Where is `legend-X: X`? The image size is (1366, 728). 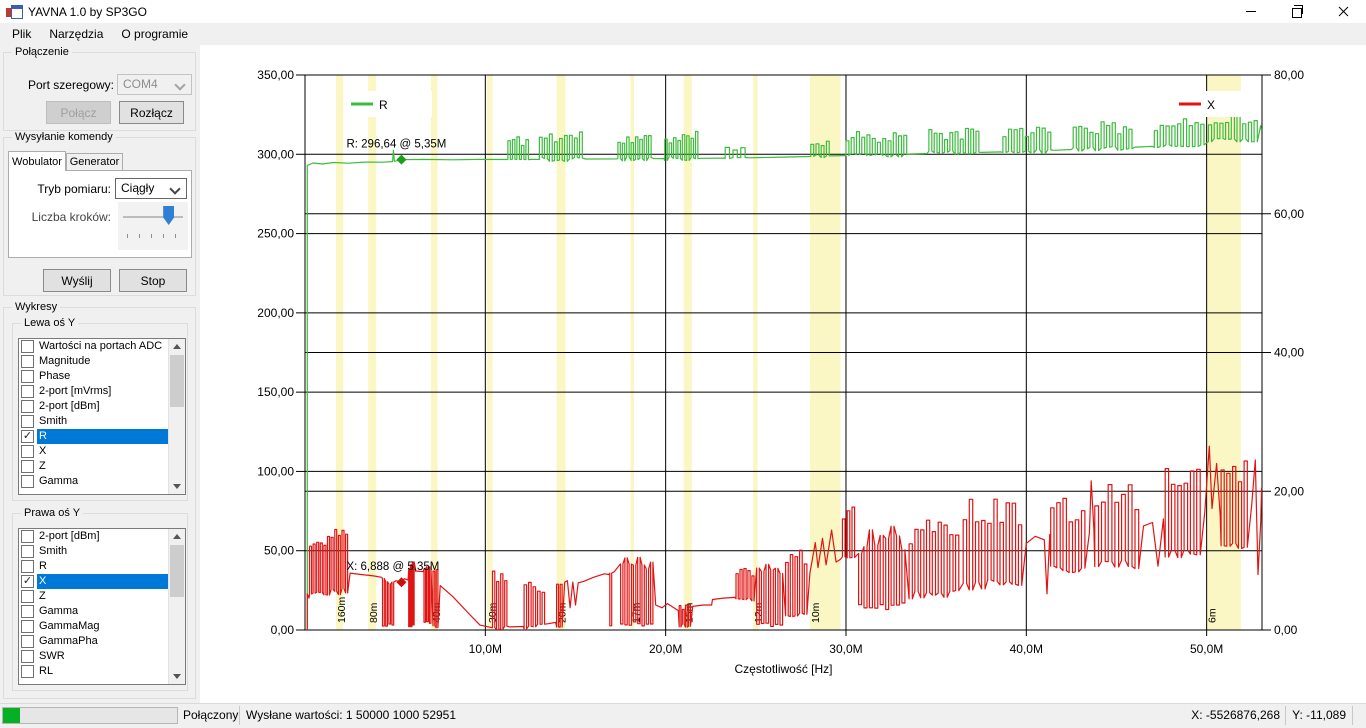
legend-X: X is located at coordinates (1210, 104).